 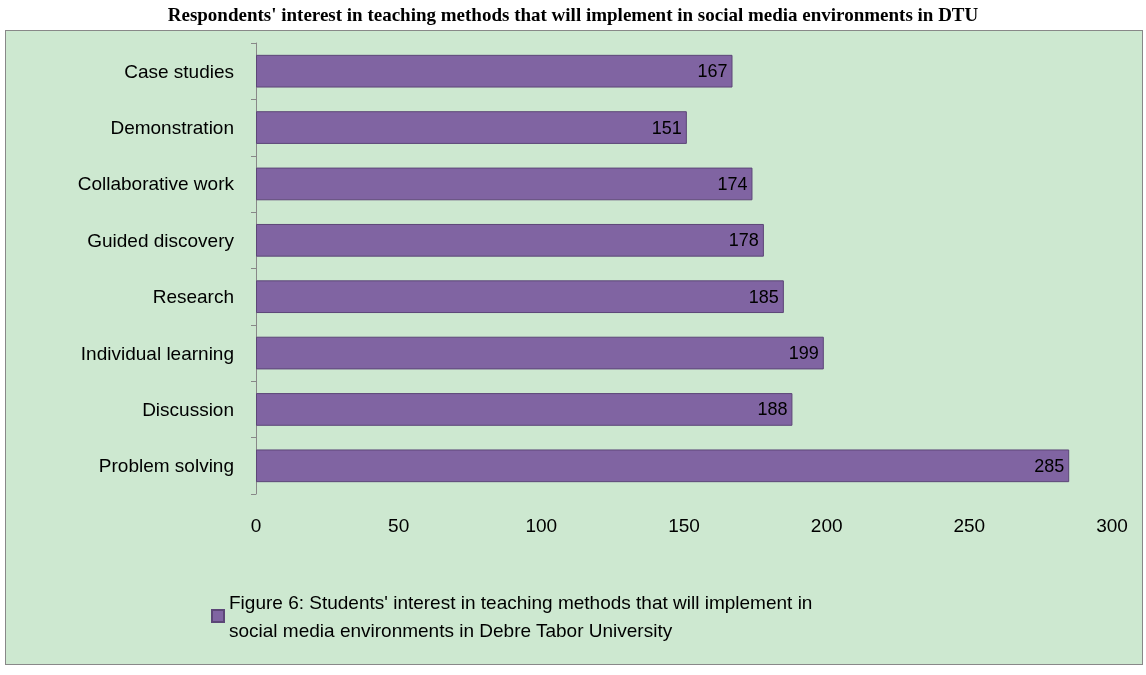 I want to click on legend-label: Figure 6: Students' interest in teaching methods that will implement in social media environments in Debre Tabor University, so click(x=523, y=616).